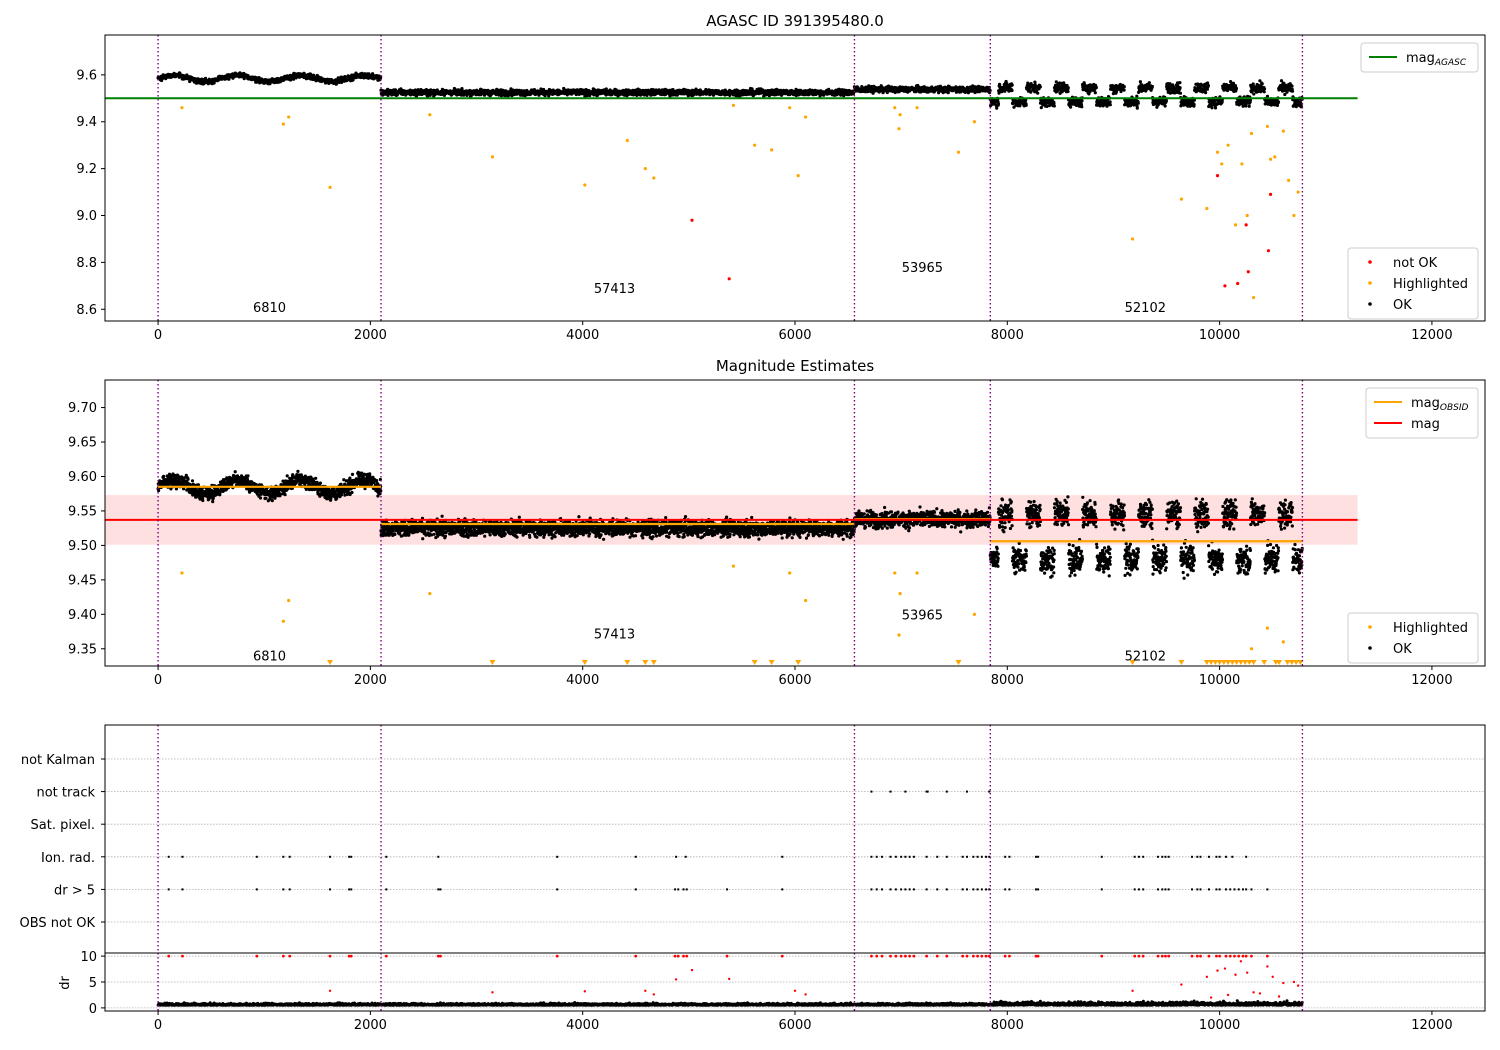 The width and height of the screenshot is (1500, 1050). Describe the element at coordinates (86, 216) in the screenshot. I see `y-tick-label: 9.0` at that location.